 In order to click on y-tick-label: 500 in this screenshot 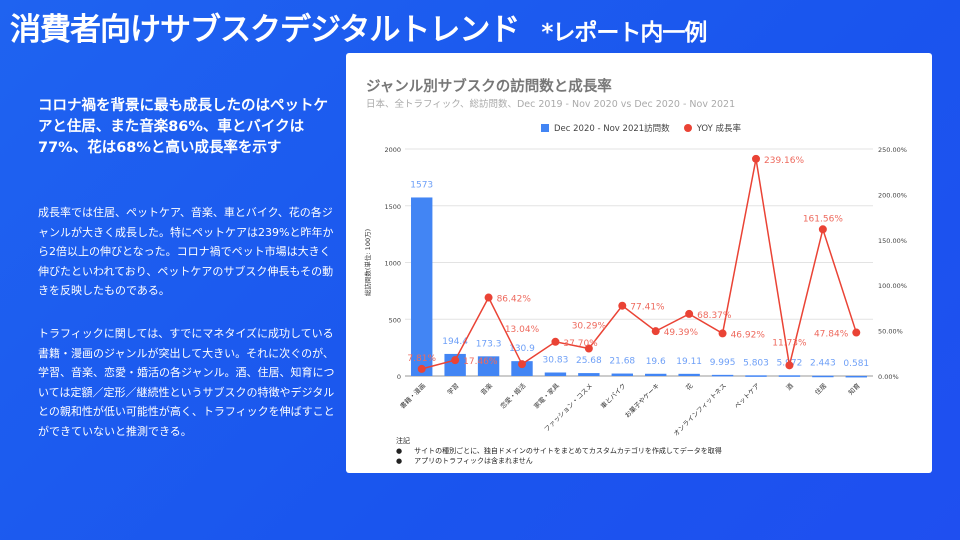, I will do `click(395, 320)`.